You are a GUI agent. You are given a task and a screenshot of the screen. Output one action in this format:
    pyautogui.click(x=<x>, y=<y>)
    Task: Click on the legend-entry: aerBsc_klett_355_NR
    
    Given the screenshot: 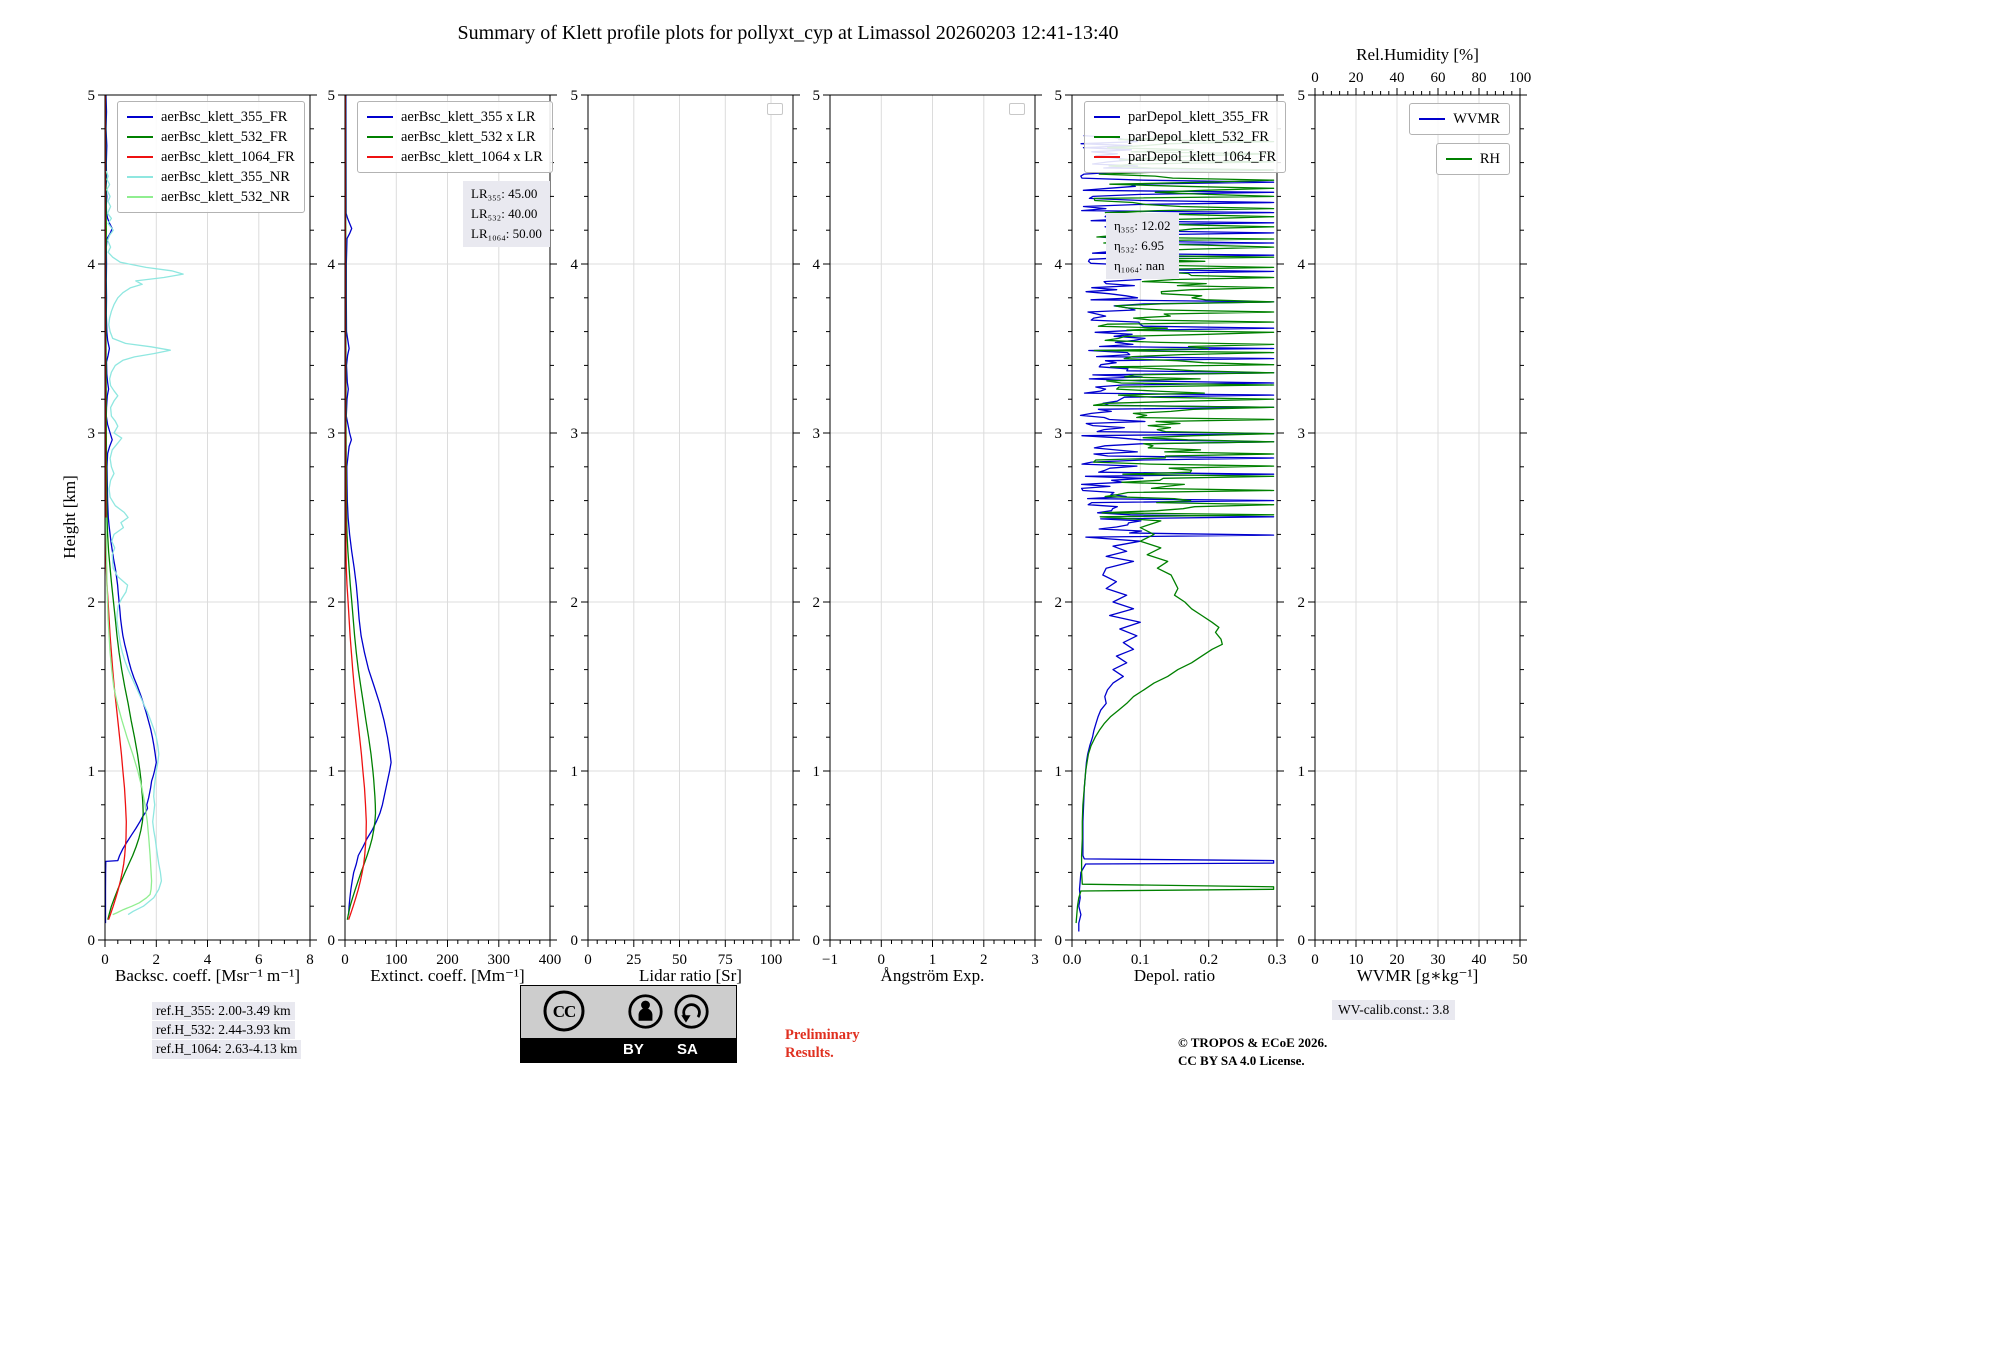 What is the action you would take?
    pyautogui.click(x=211, y=177)
    